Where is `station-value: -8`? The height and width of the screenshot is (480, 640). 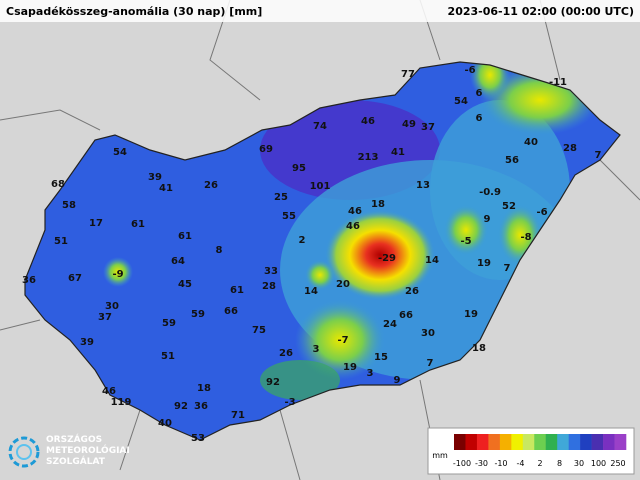 station-value: -8 is located at coordinates (525, 237).